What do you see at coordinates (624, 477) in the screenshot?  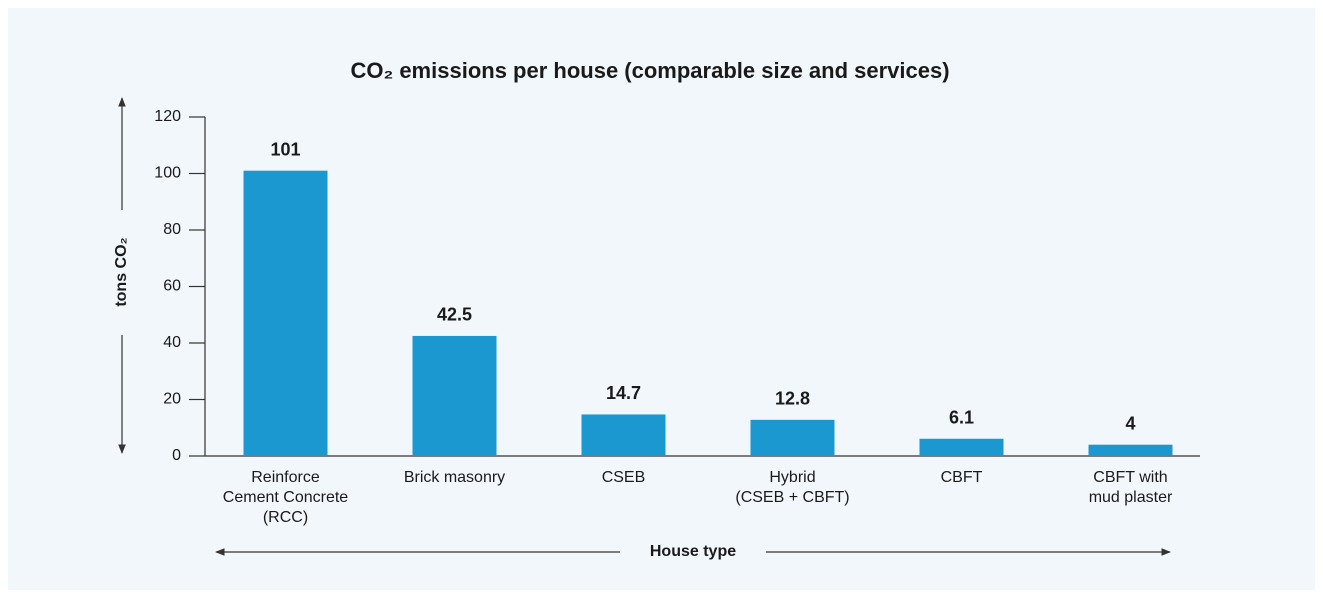 I see `x-tick-label: CSEB` at bounding box center [624, 477].